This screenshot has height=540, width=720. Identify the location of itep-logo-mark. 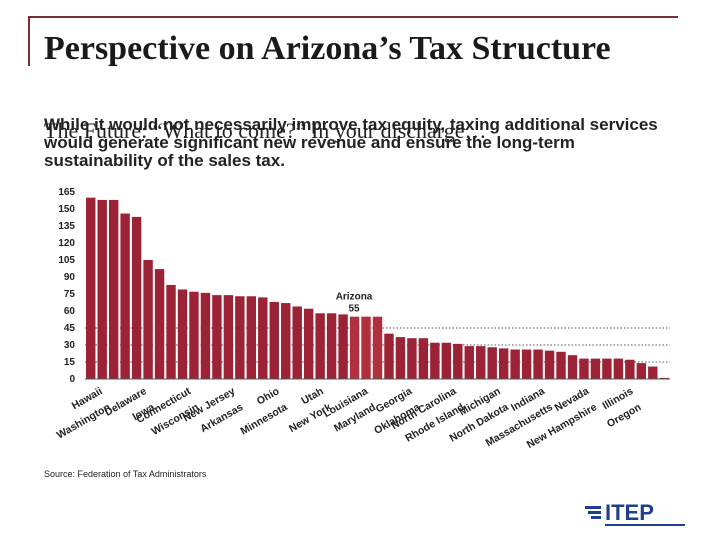
(593, 512).